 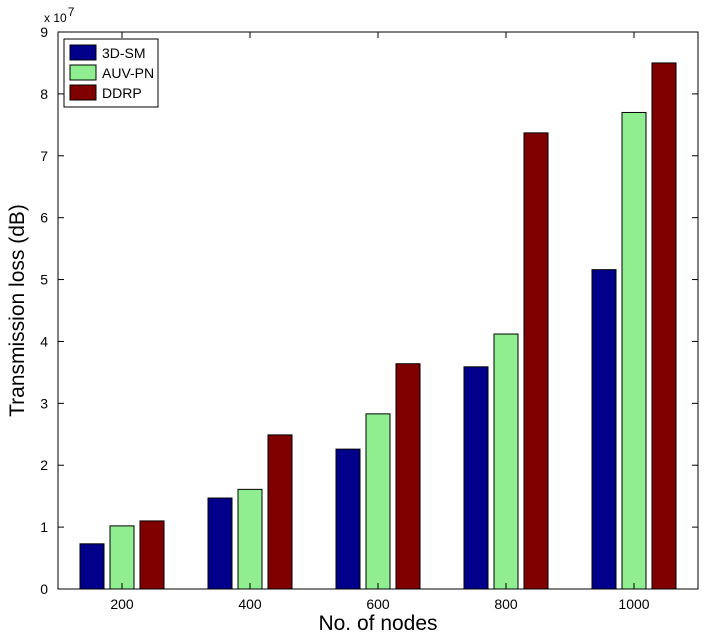 I want to click on y-tick-label: 3, so click(x=44, y=403).